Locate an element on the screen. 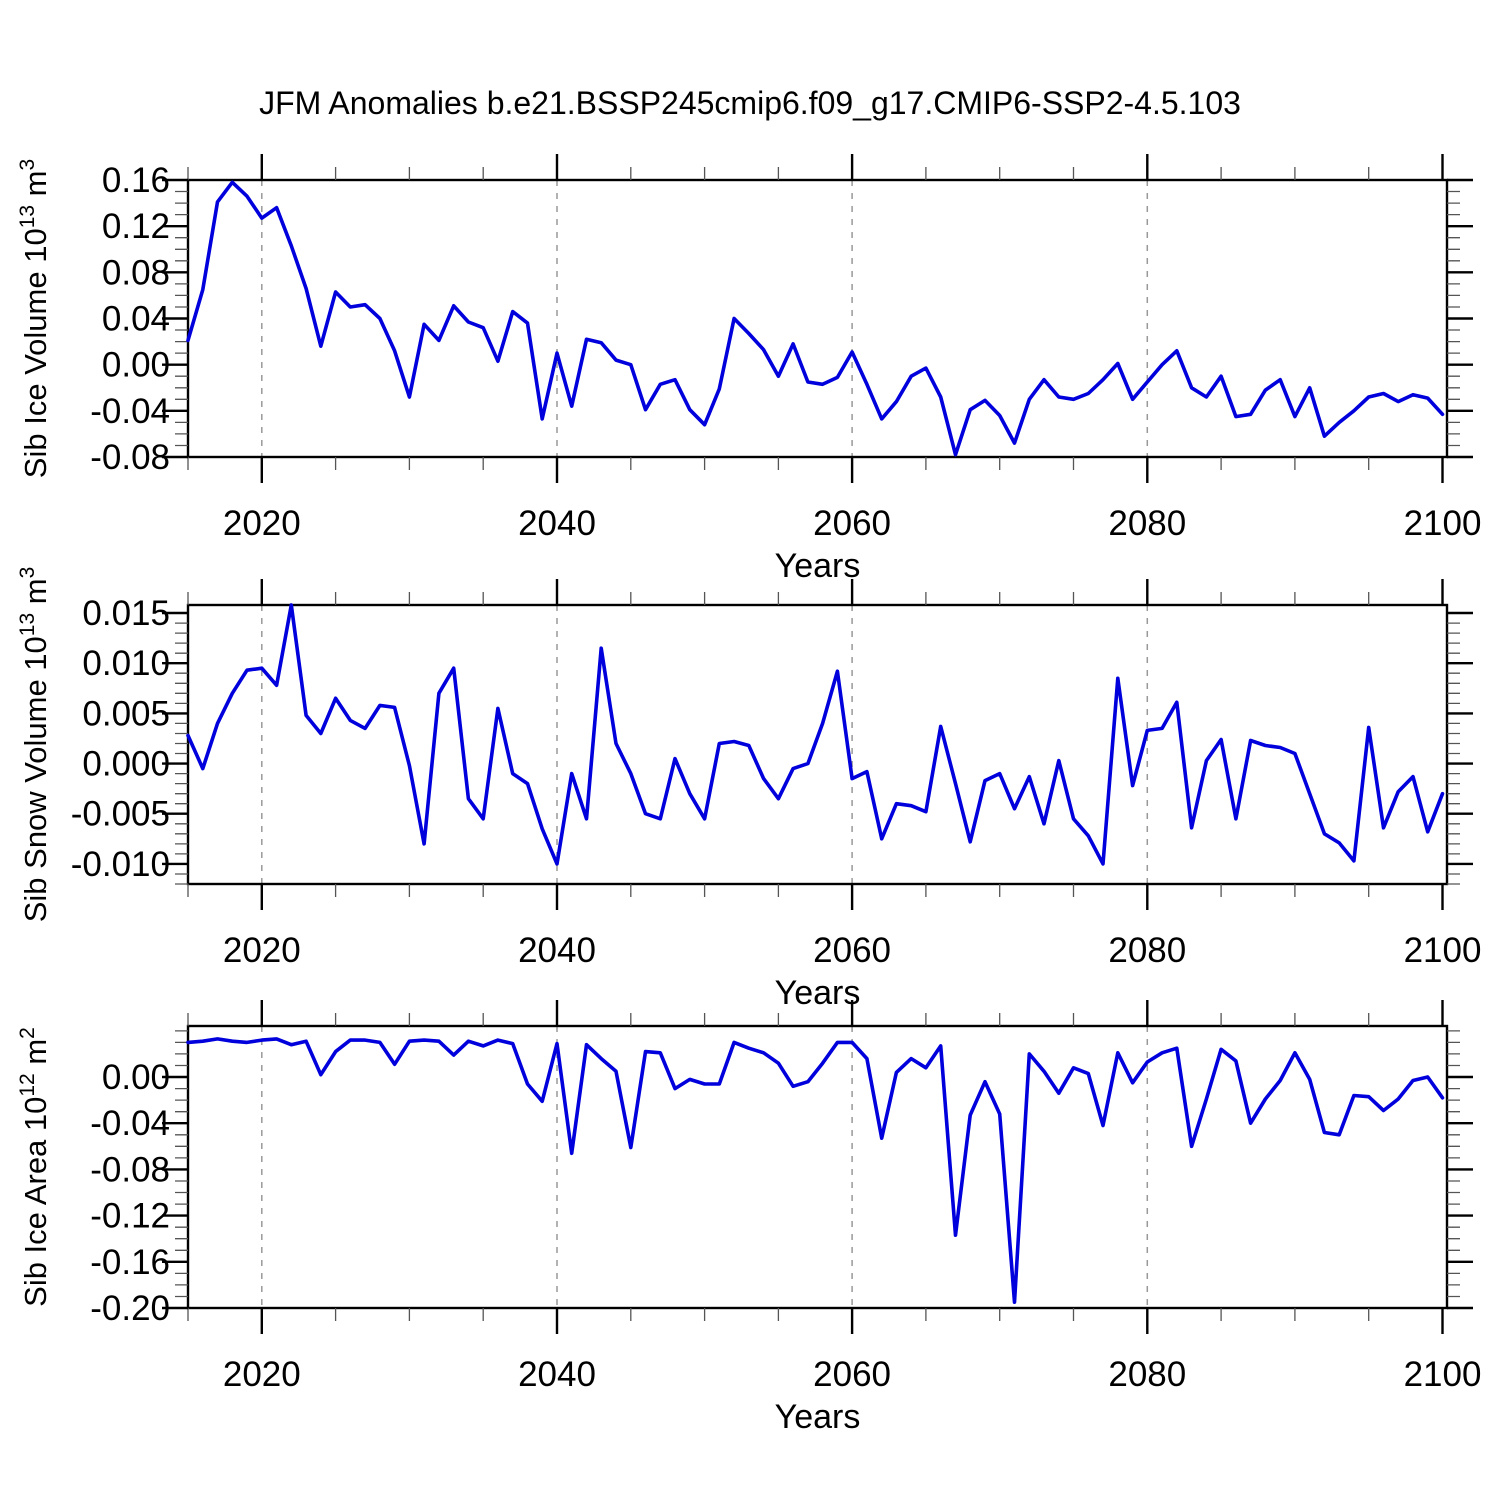 The width and height of the screenshot is (1500, 1500). y-tick-label: 0.08 is located at coordinates (136, 272).